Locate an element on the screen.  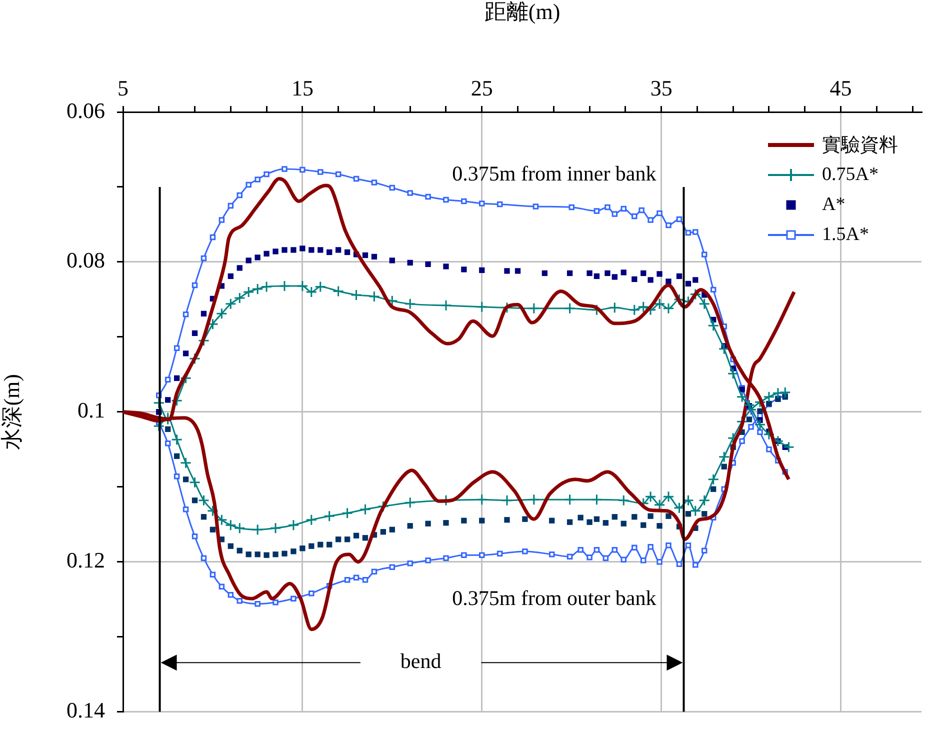
x-tick-label: 25 is located at coordinates (481, 88).